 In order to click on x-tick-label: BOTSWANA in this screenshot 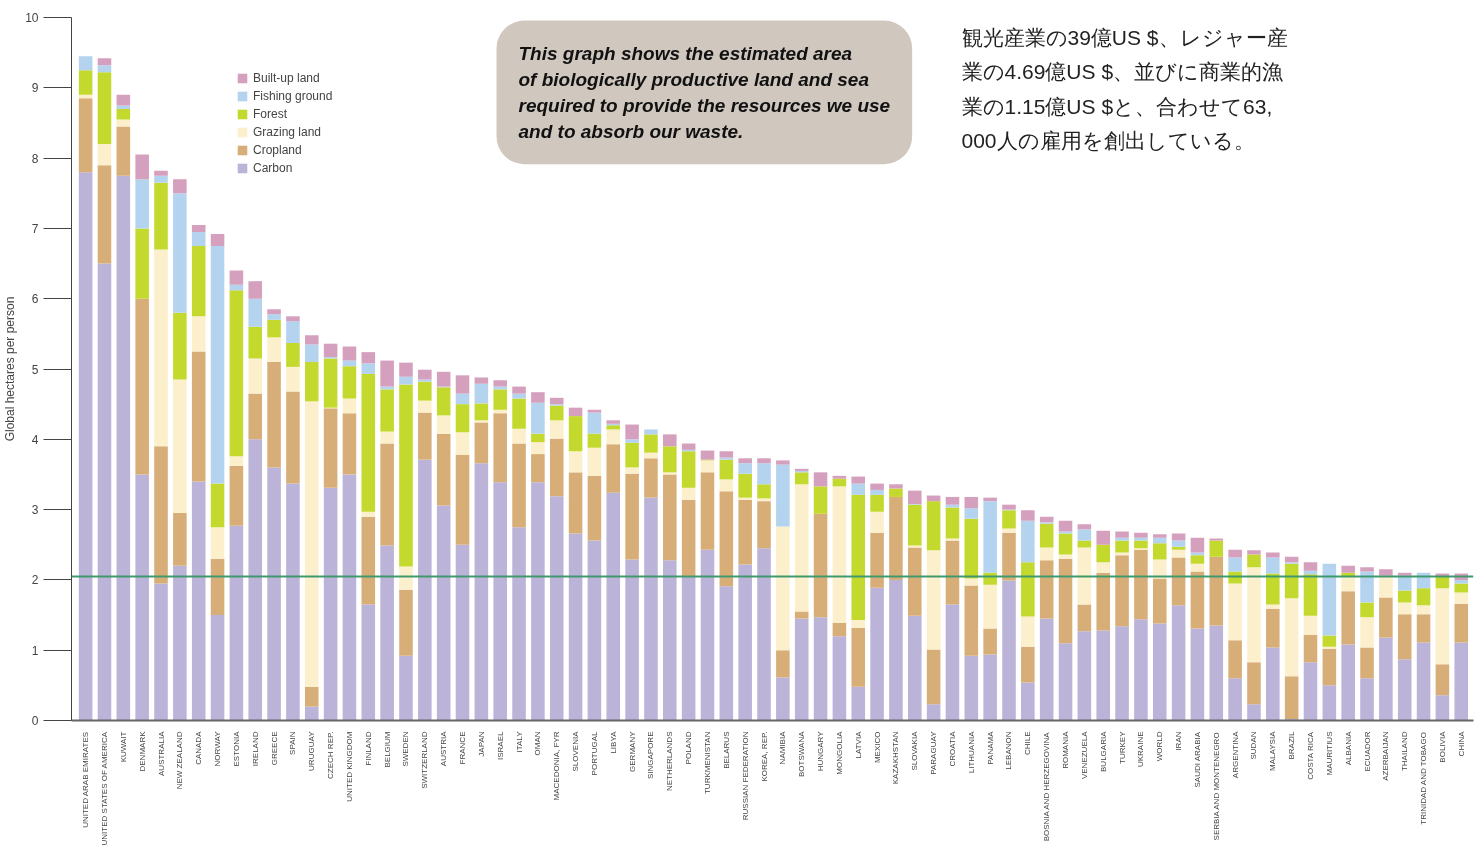, I will do `click(802, 753)`.